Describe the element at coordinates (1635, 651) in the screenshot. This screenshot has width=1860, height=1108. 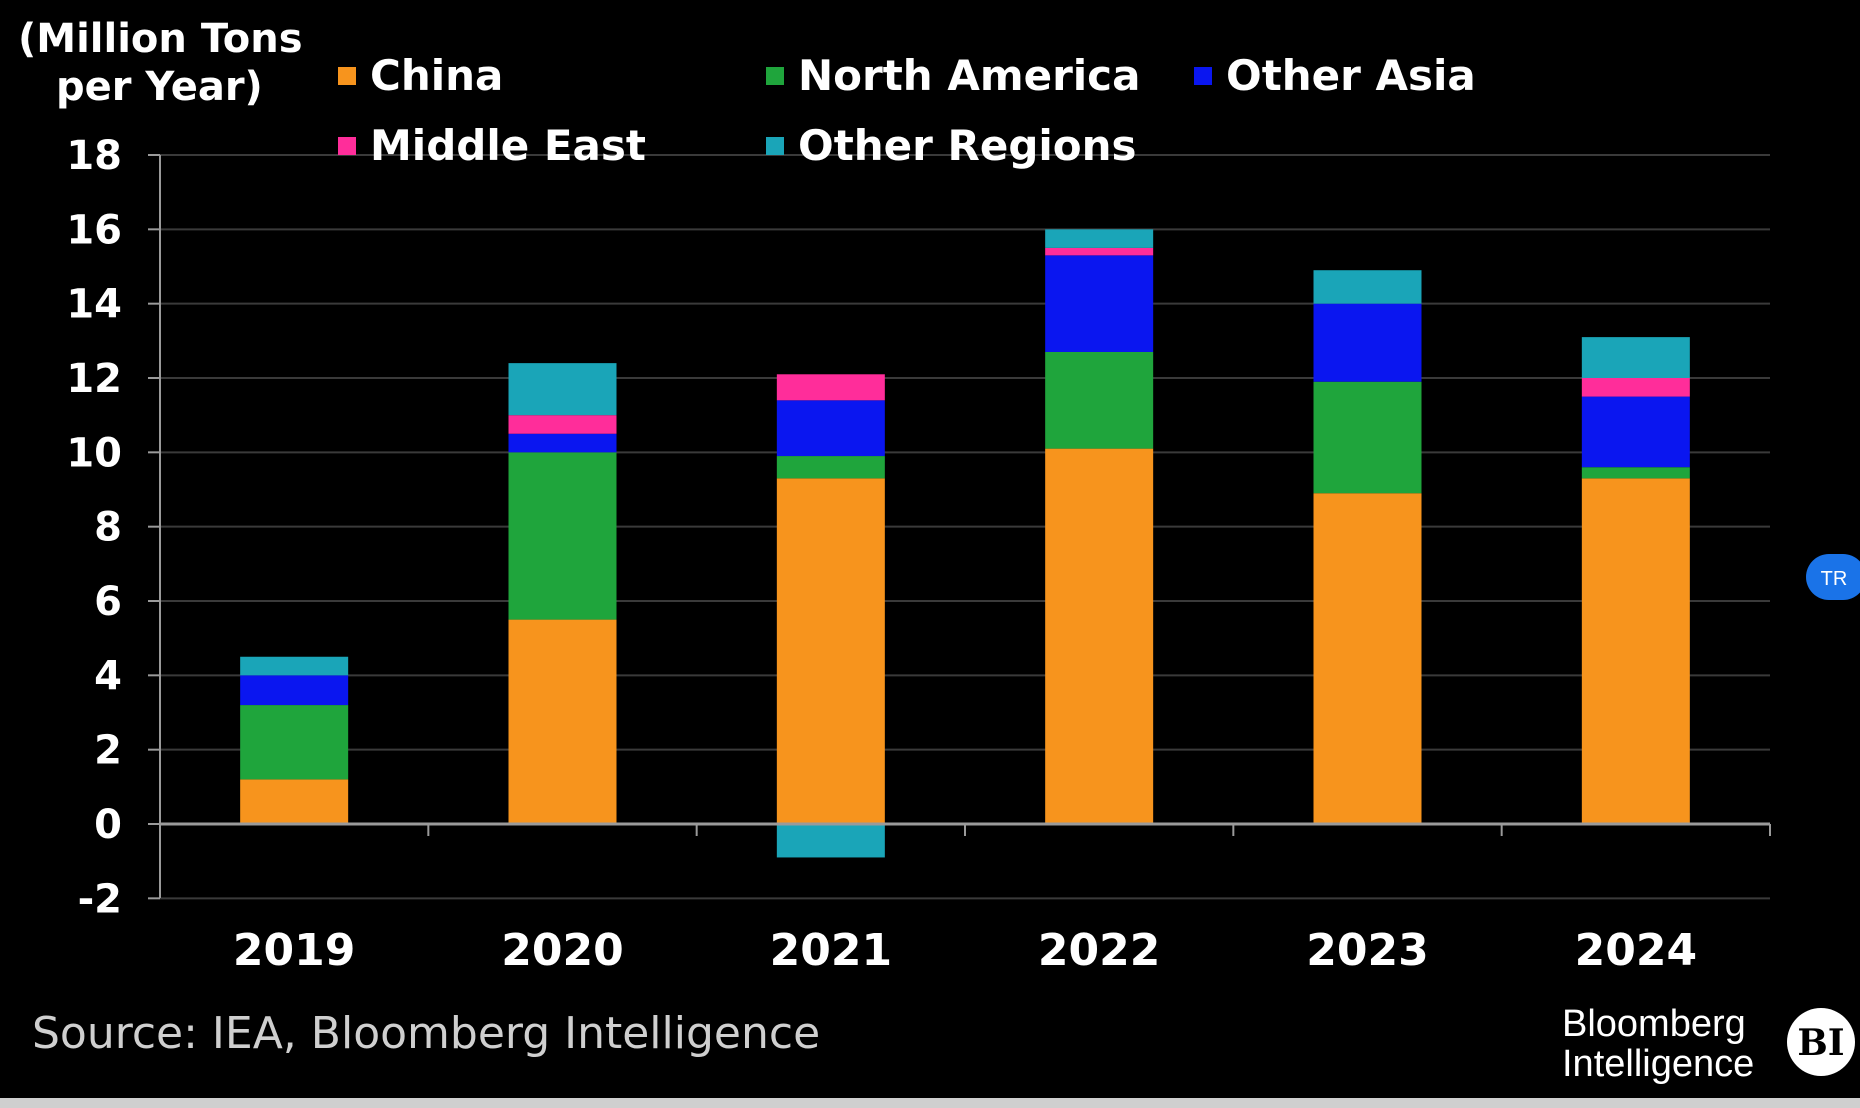
I see `bar-china-2024` at that location.